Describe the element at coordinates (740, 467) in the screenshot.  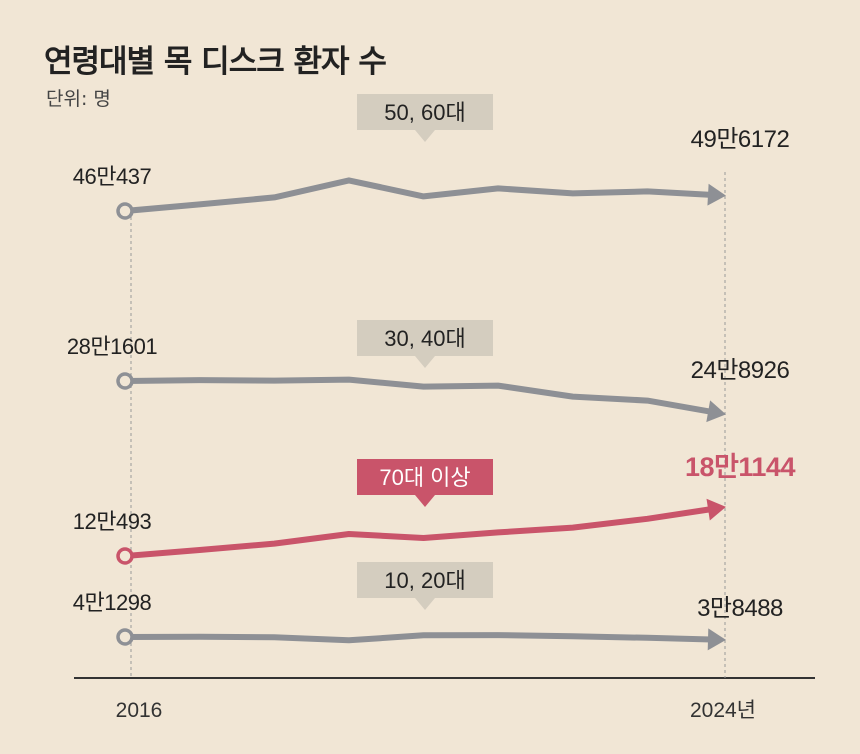
I see `series-end-label-2: 18만1144` at that location.